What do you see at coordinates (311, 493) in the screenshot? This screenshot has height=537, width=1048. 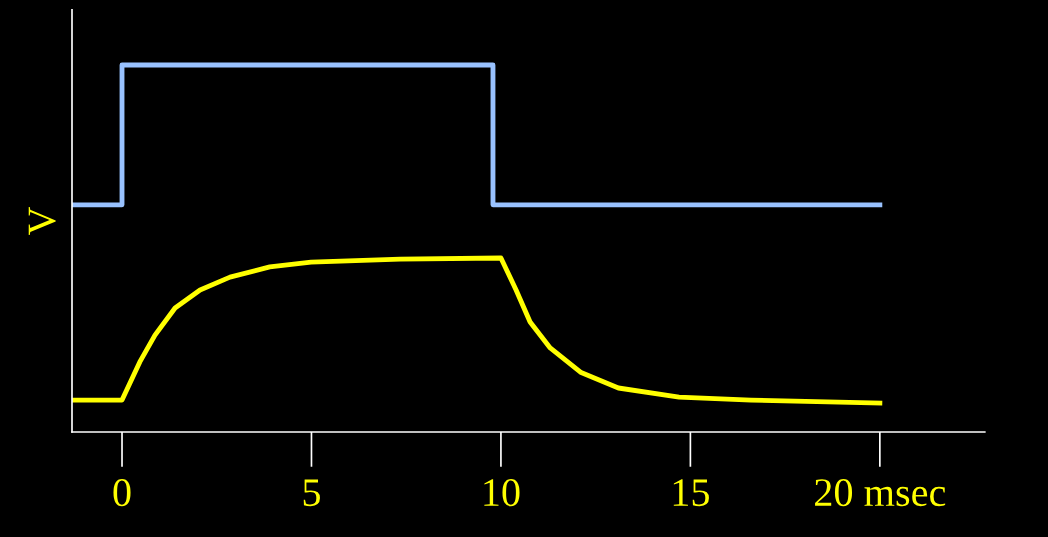 I see `x-tick-label: 5` at bounding box center [311, 493].